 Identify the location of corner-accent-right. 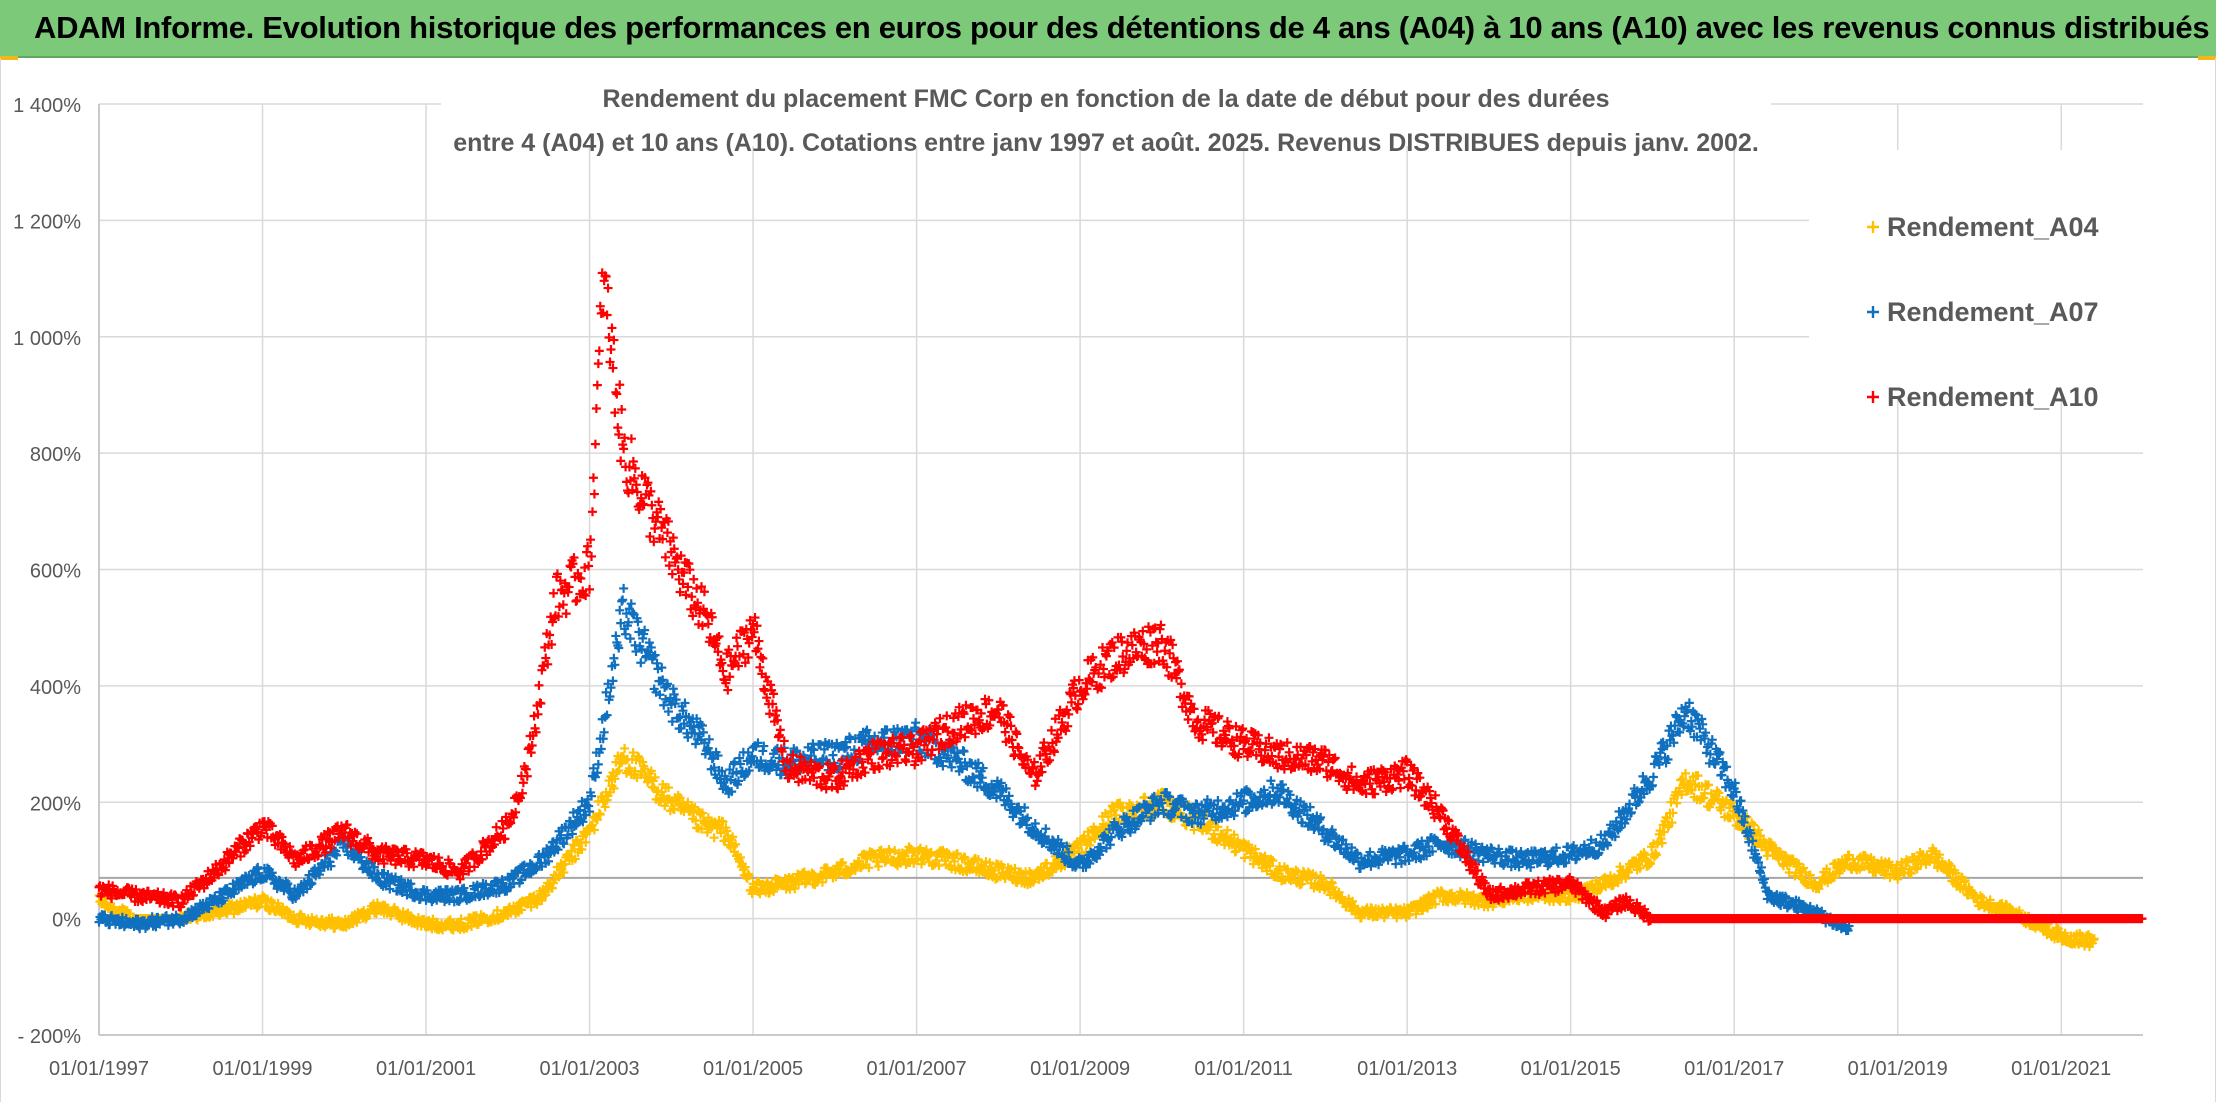
(2207, 58).